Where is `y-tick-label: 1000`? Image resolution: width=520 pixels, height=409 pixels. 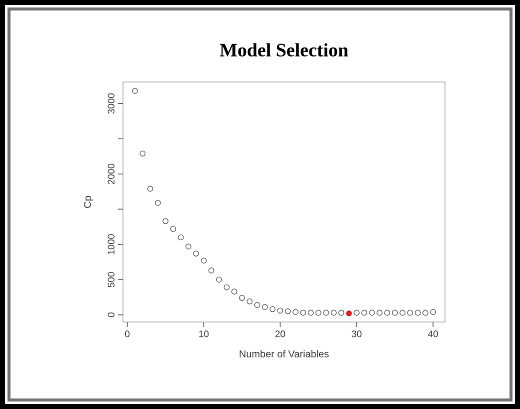
y-tick-label: 1000 is located at coordinates (111, 244).